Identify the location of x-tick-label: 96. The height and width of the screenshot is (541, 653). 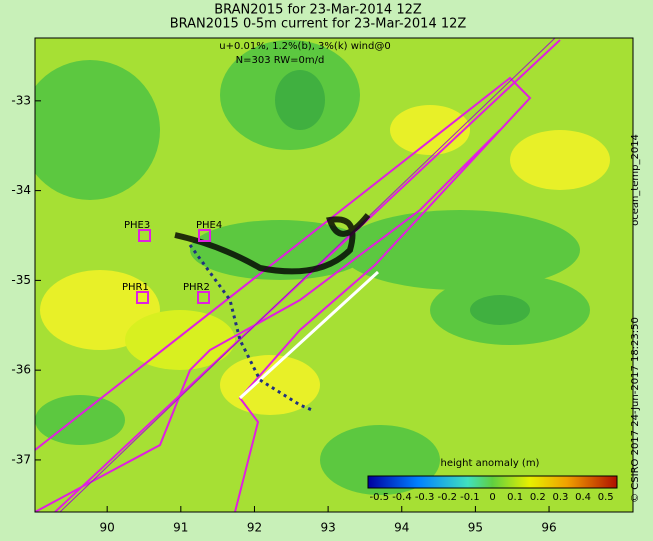
(548, 528).